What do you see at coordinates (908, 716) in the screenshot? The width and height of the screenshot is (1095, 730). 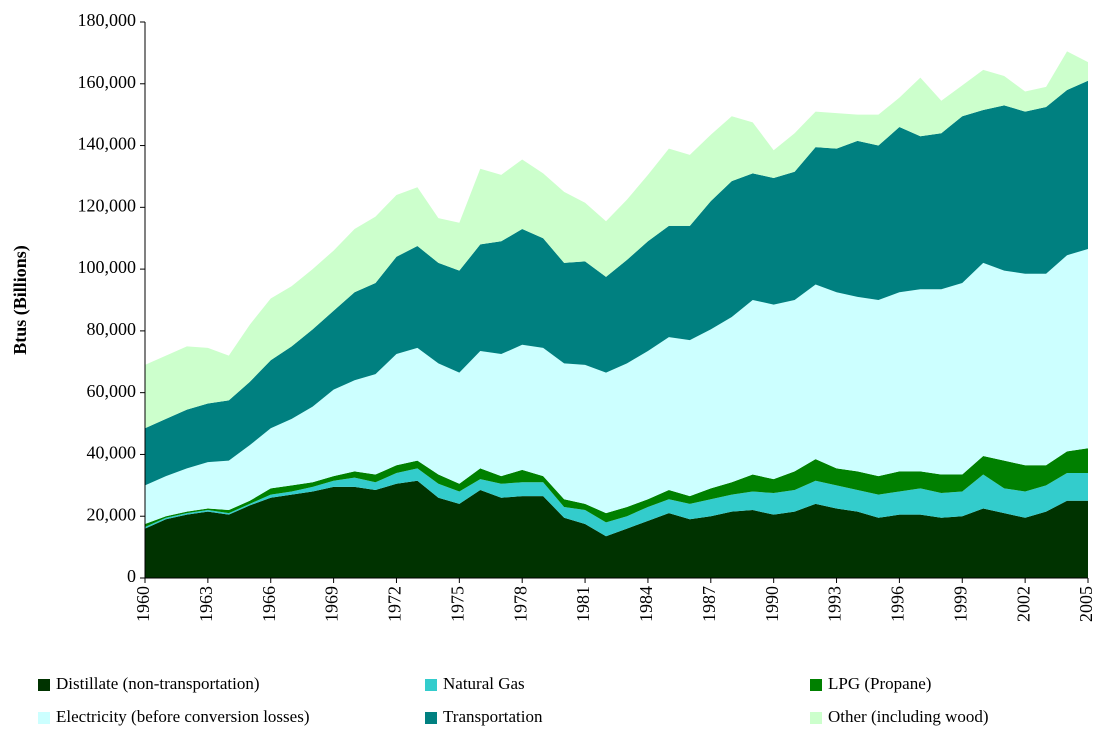 I see `legend-label: Other (including wood)` at bounding box center [908, 716].